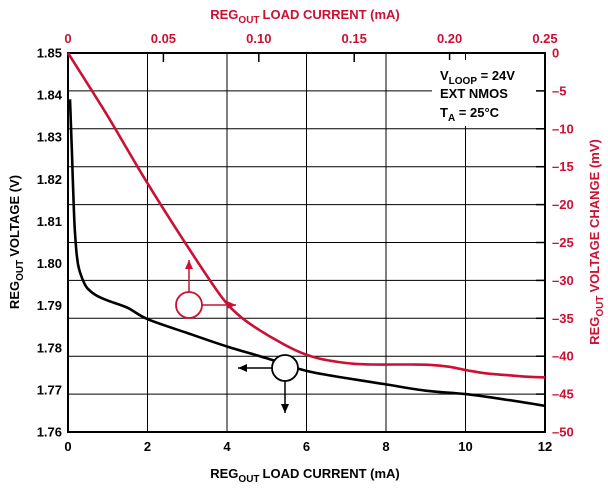 The height and width of the screenshot is (490, 608). Describe the element at coordinates (49, 179) in the screenshot. I see `left-tick-label: 1.82` at that location.